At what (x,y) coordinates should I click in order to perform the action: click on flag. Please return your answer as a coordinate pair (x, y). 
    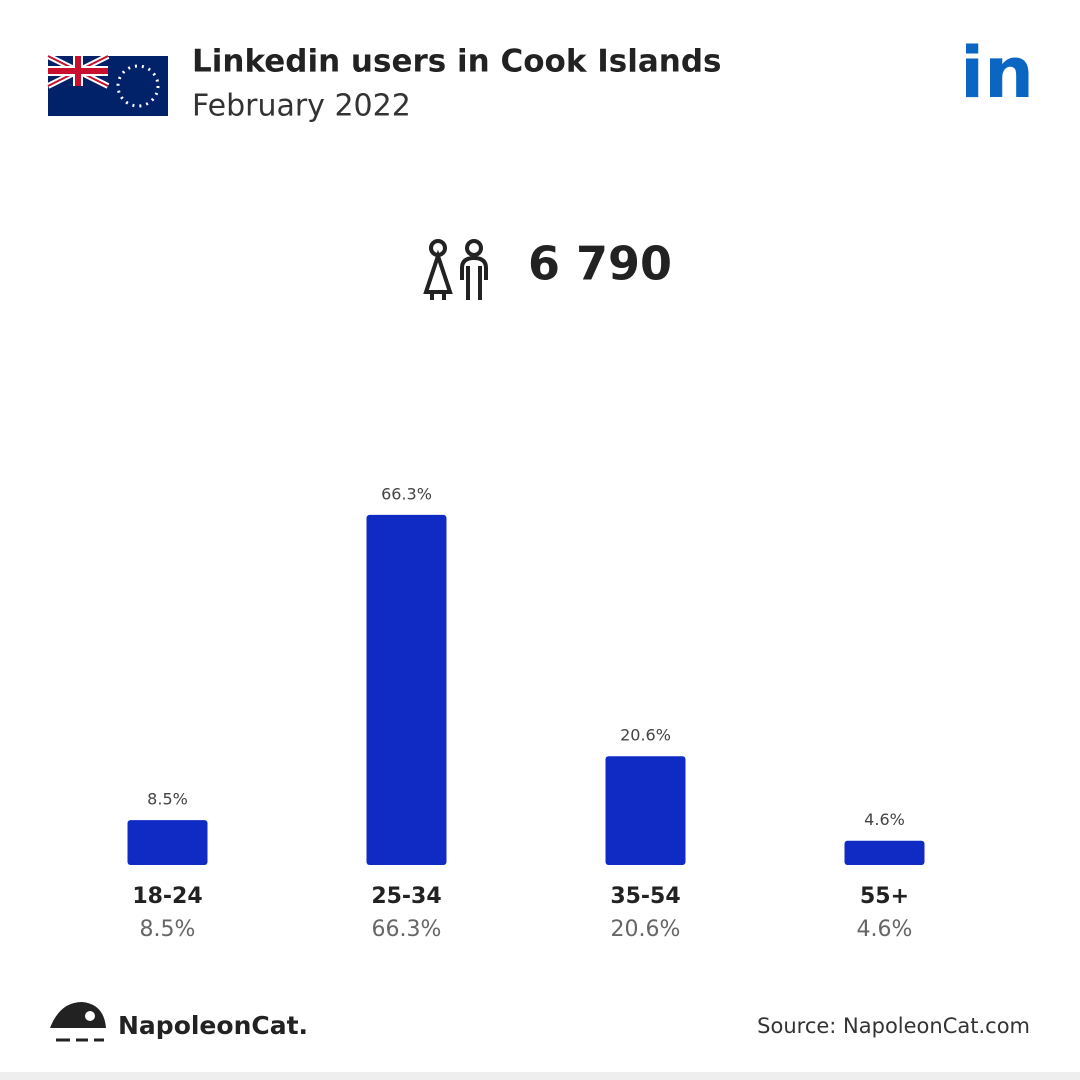
    Looking at the image, I should click on (107, 84).